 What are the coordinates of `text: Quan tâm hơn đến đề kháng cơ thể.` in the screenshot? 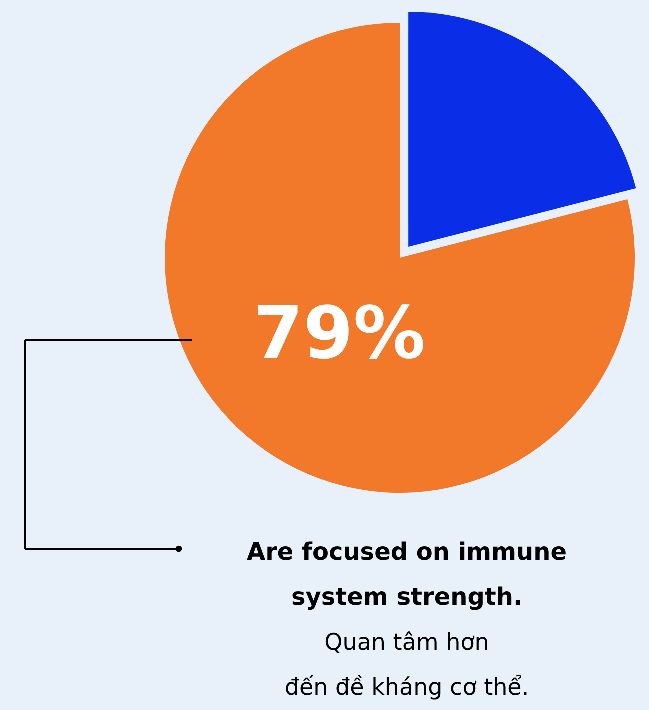 It's located at (407, 665).